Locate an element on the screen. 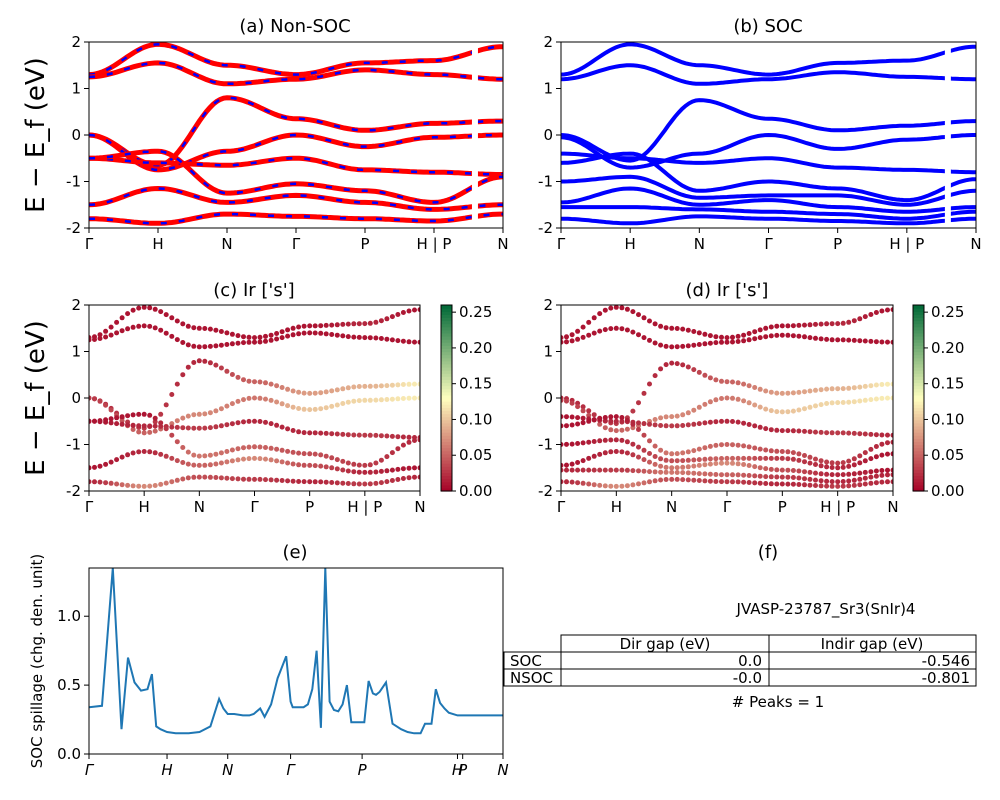 The width and height of the screenshot is (1000, 800). panel-d-title: (d) Ir ['s'] is located at coordinates (727, 290).